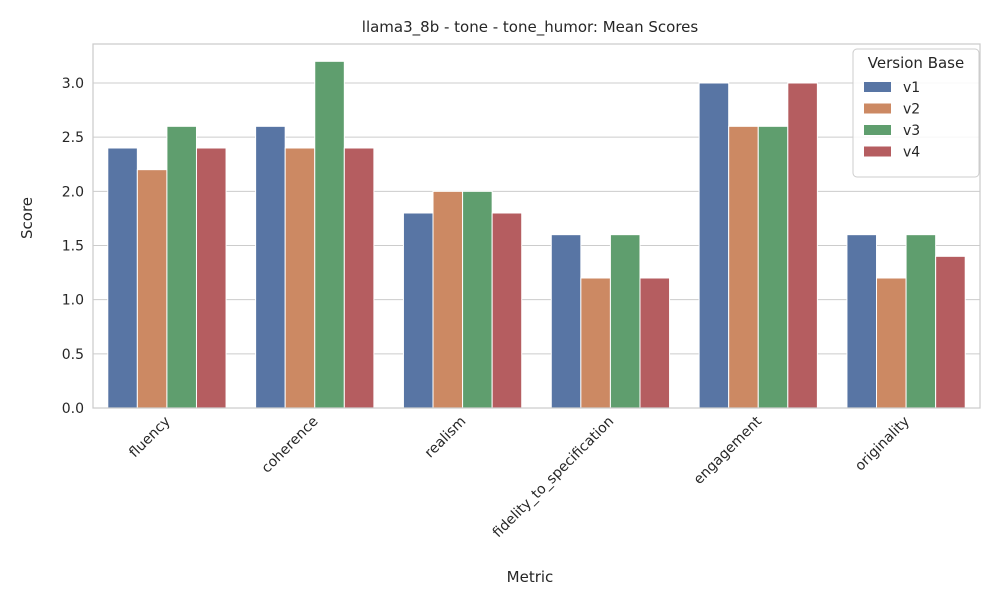  What do you see at coordinates (181, 267) in the screenshot?
I see `bar-v3-fluency` at bounding box center [181, 267].